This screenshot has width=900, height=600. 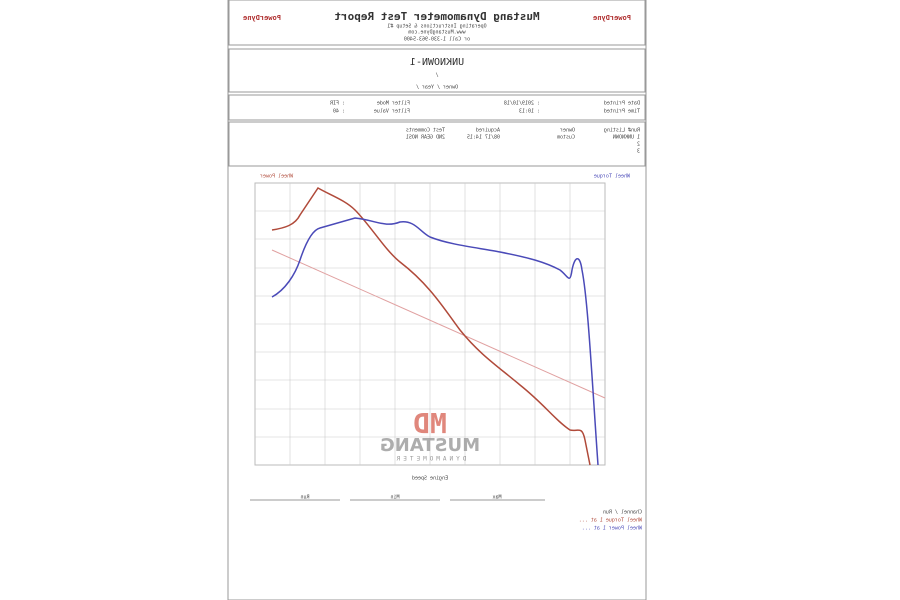 I want to click on info-label: Time Printed, so click(x=622, y=112).